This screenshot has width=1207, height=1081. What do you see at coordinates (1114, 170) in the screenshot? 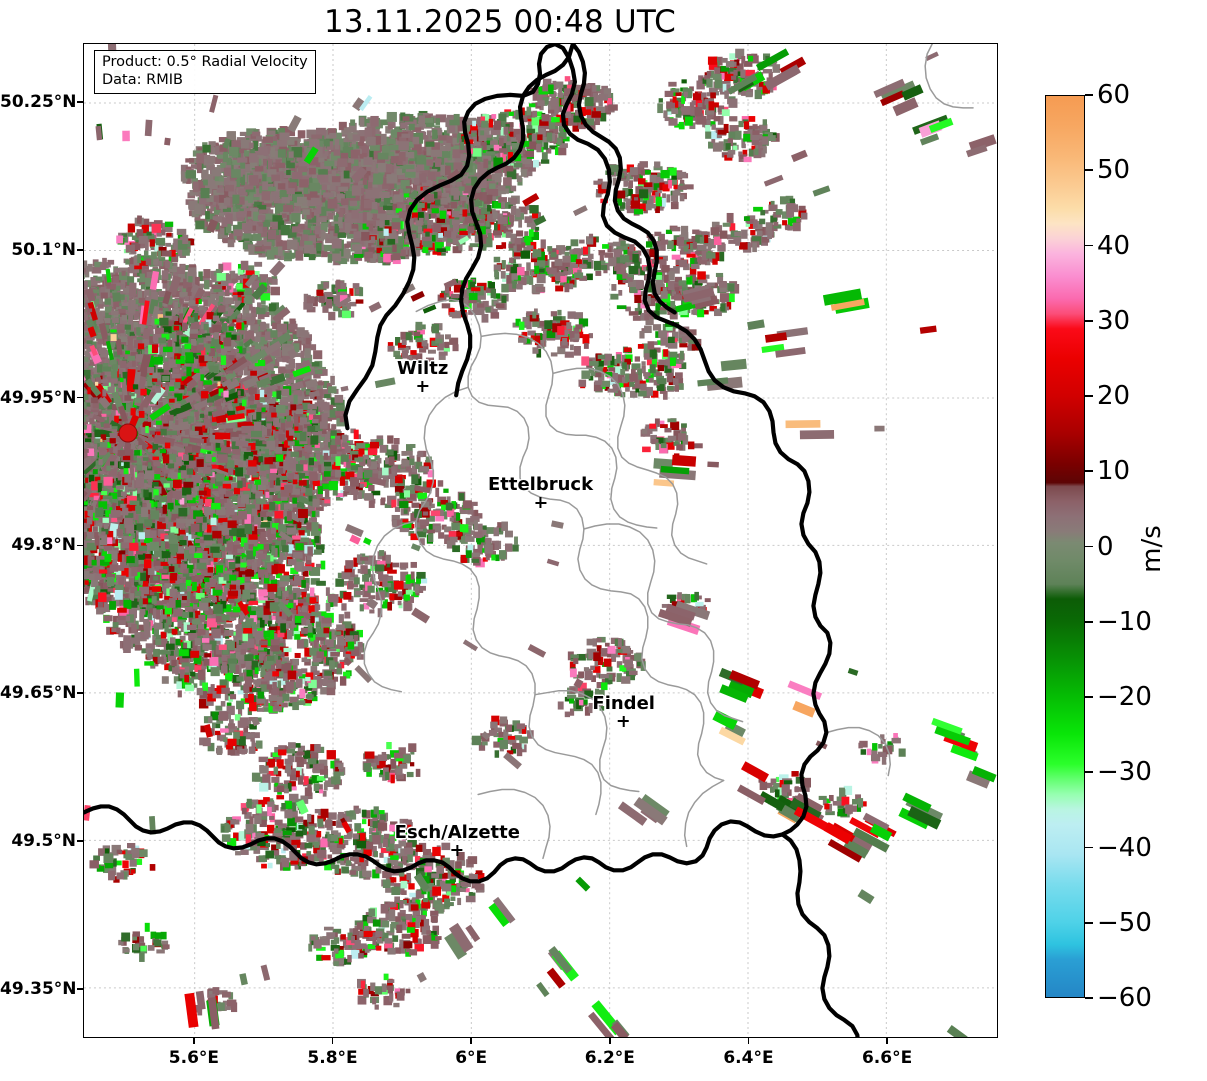
I see `colorbar-tick-label: 50` at bounding box center [1114, 170].